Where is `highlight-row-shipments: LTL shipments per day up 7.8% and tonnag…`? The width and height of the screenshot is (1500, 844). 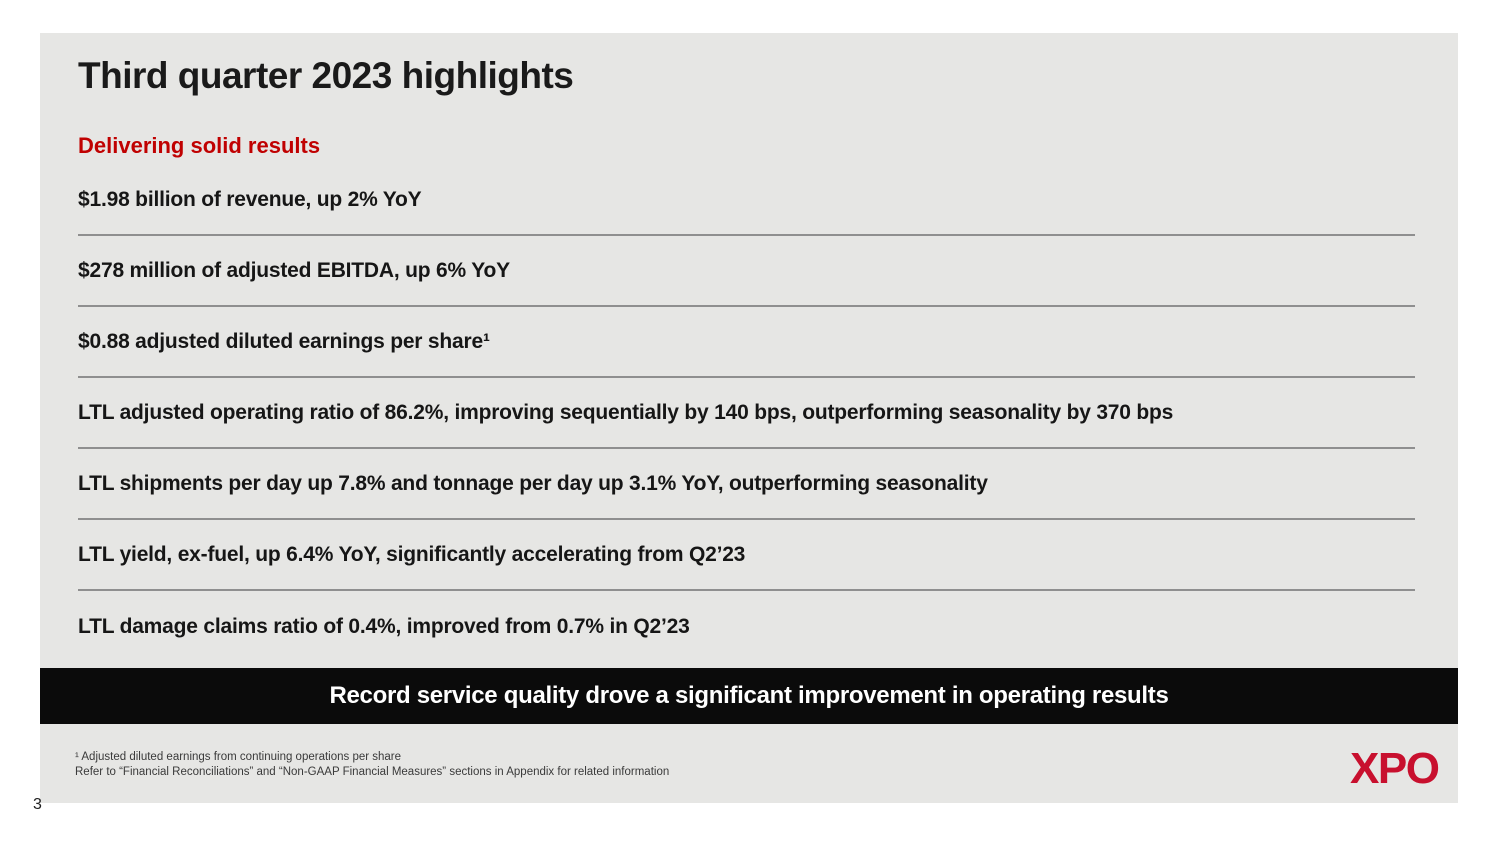 highlight-row-shipments: LTL shipments per day up 7.8% and tonnag… is located at coordinates (746, 484).